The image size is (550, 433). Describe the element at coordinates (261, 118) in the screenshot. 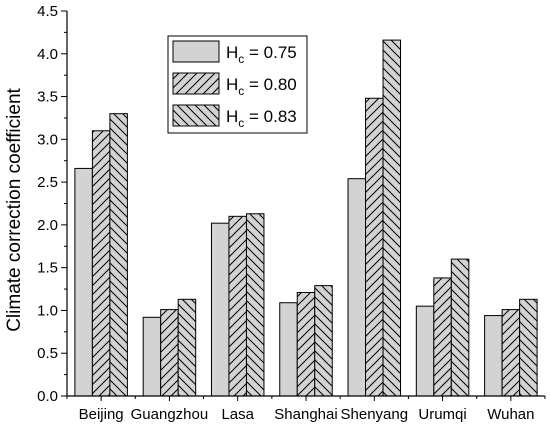

I see `legend-label-series-3: Hc = 0.83` at that location.